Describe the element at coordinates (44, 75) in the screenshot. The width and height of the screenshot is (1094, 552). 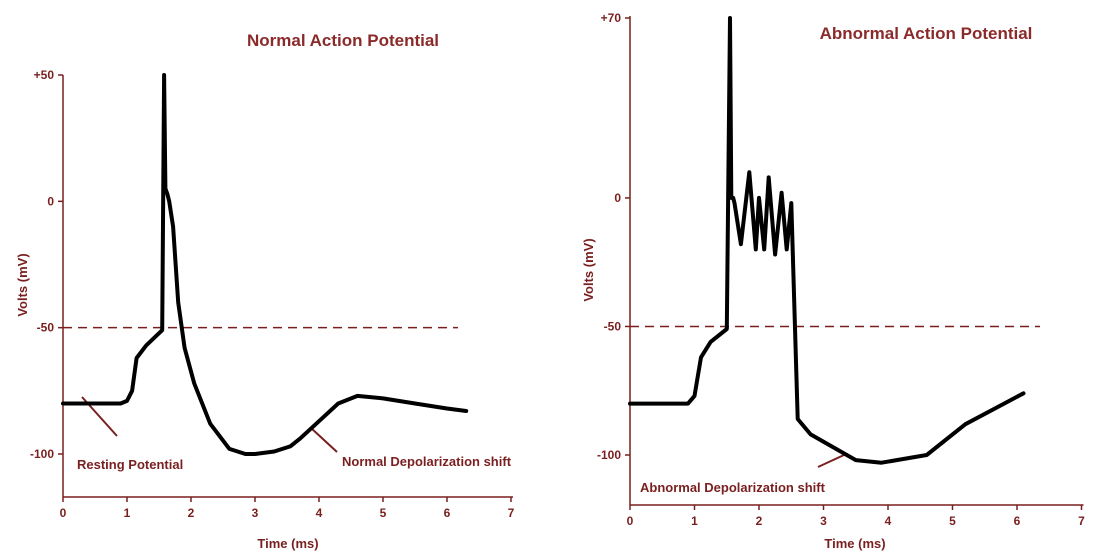
I see `y-tick-label: +50` at that location.